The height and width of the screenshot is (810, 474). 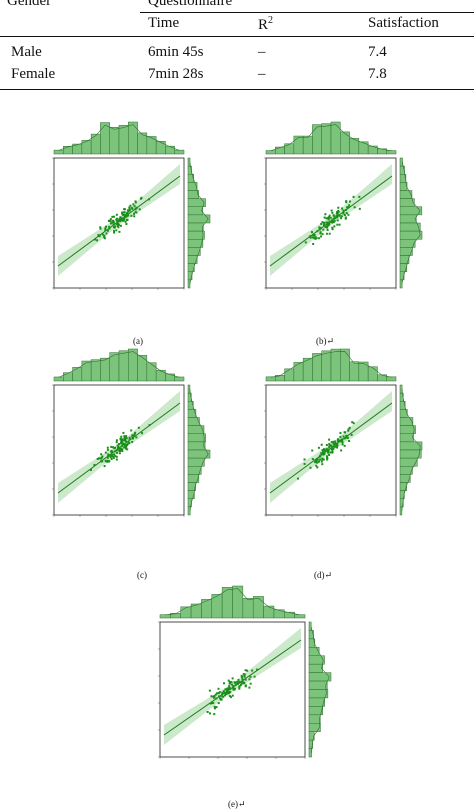 I want to click on caption-c: (c), so click(x=142, y=575).